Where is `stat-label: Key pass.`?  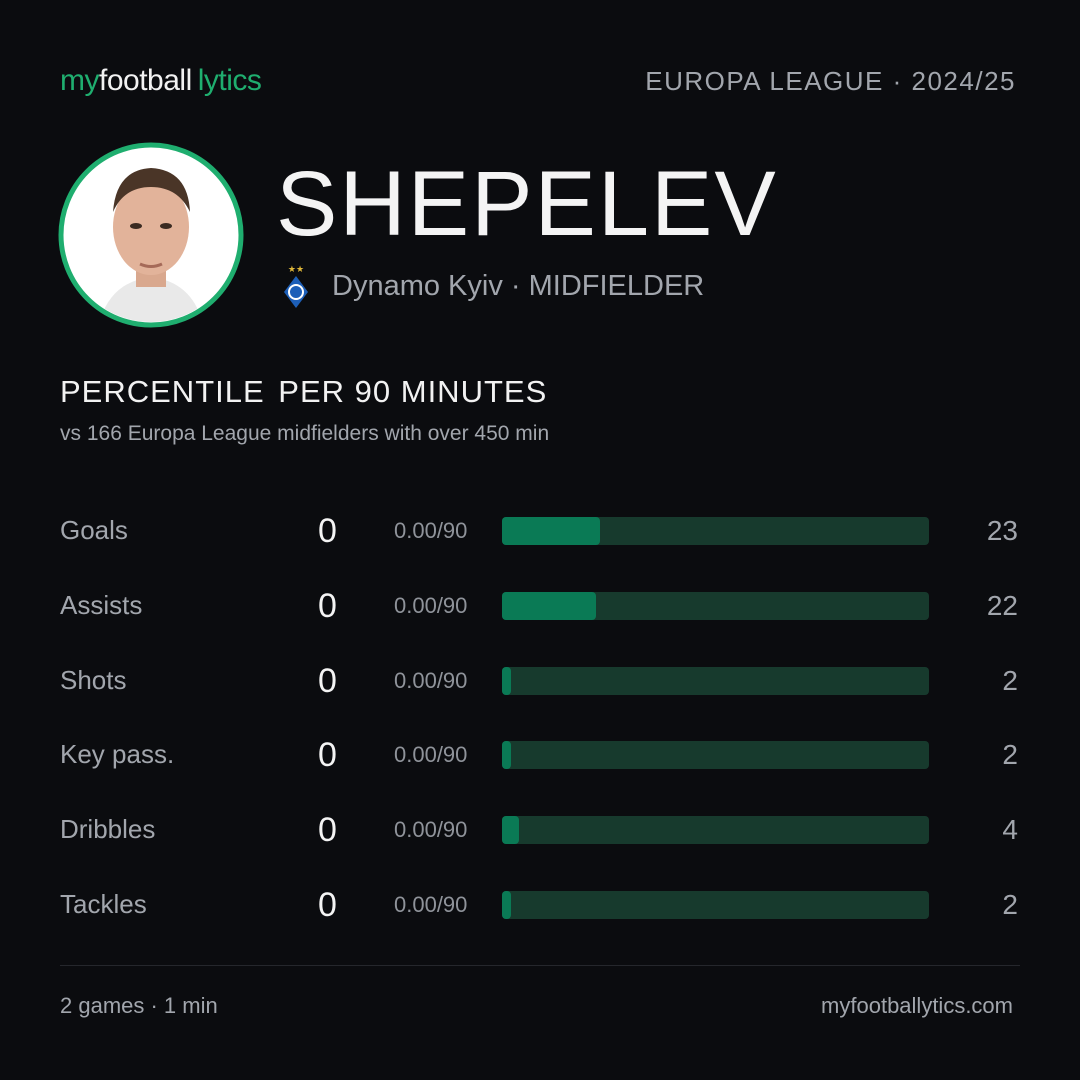
stat-label: Key pass. is located at coordinates (117, 754).